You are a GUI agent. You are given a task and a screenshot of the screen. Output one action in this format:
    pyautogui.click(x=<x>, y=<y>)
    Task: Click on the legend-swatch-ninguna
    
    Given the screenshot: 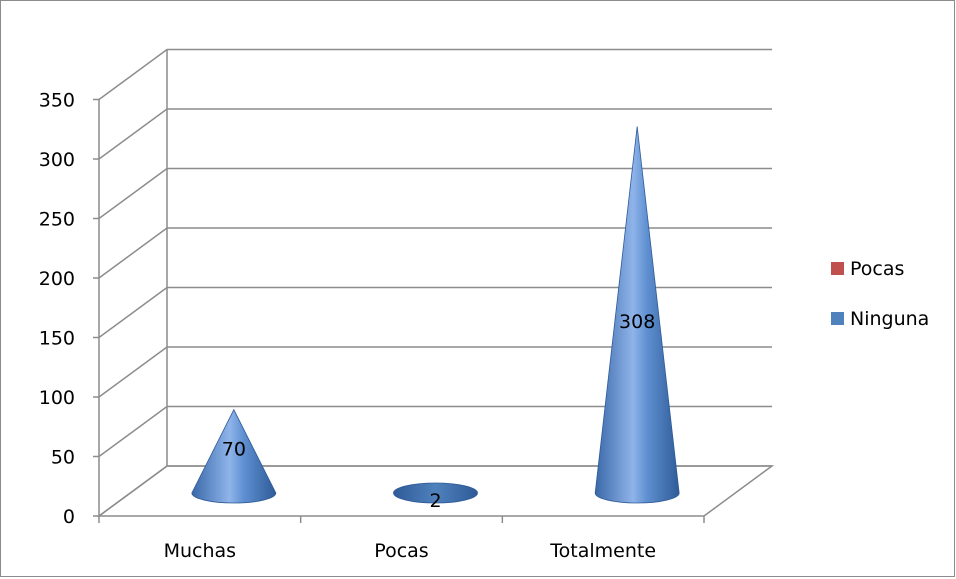 What is the action you would take?
    pyautogui.click(x=837, y=318)
    